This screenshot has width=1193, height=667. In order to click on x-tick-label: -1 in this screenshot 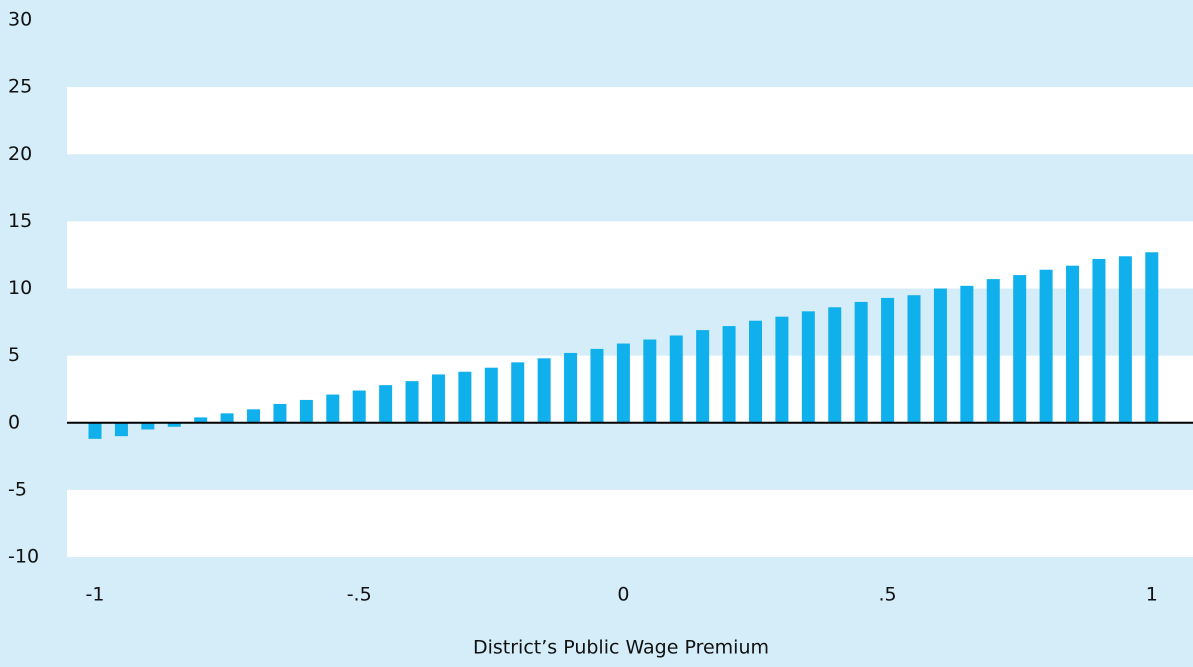, I will do `click(95, 595)`.